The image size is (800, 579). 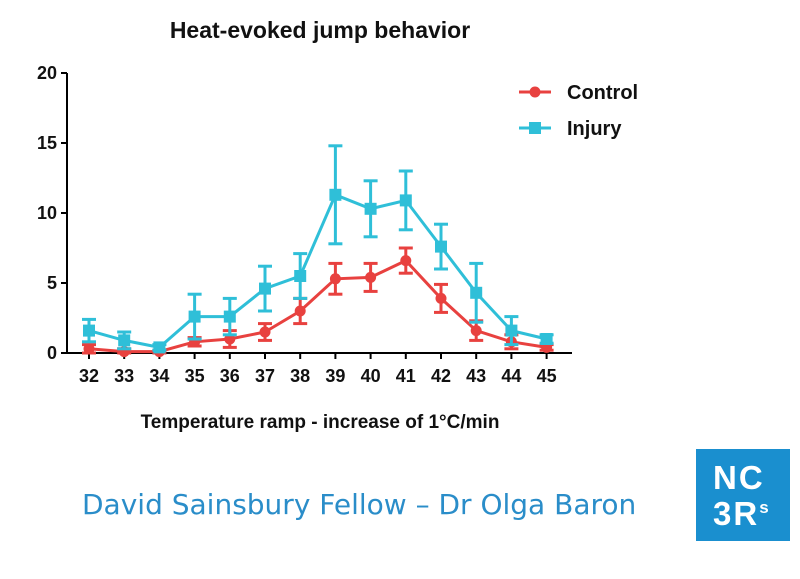 What do you see at coordinates (159, 376) in the screenshot?
I see `x-tick-label: 34` at bounding box center [159, 376].